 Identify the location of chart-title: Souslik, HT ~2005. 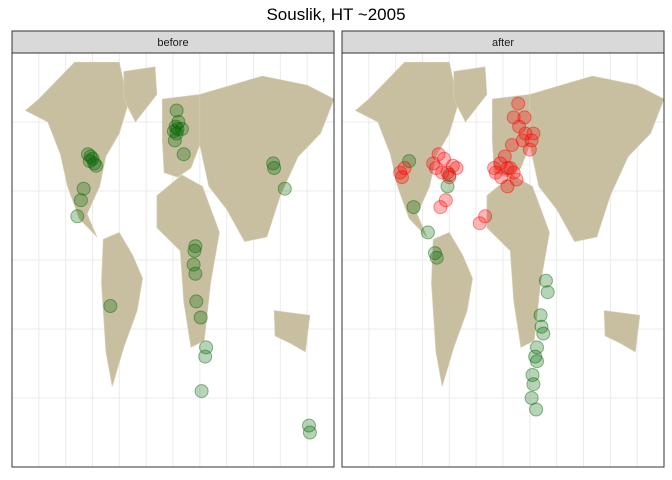
(335, 14).